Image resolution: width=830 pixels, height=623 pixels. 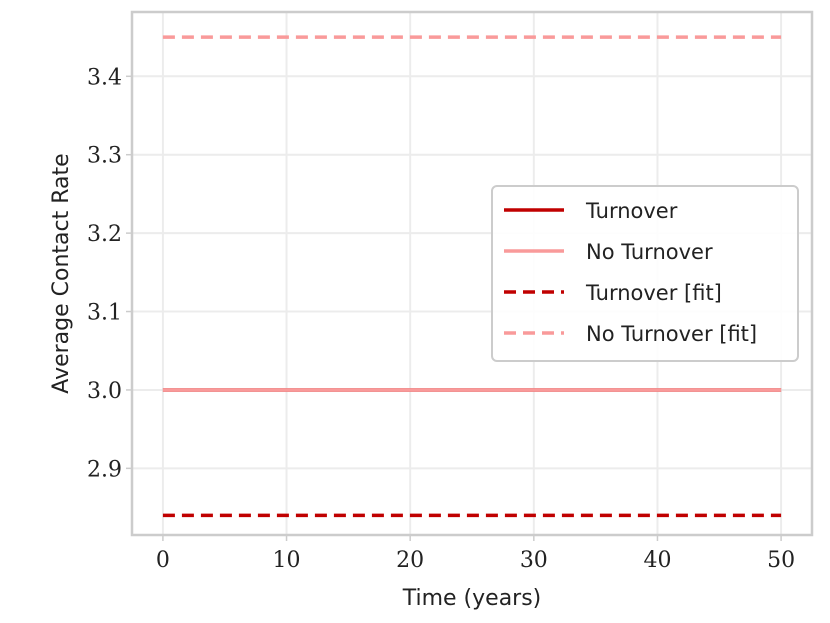 What do you see at coordinates (104, 234) in the screenshot?
I see `y-tick-label: 3.2` at bounding box center [104, 234].